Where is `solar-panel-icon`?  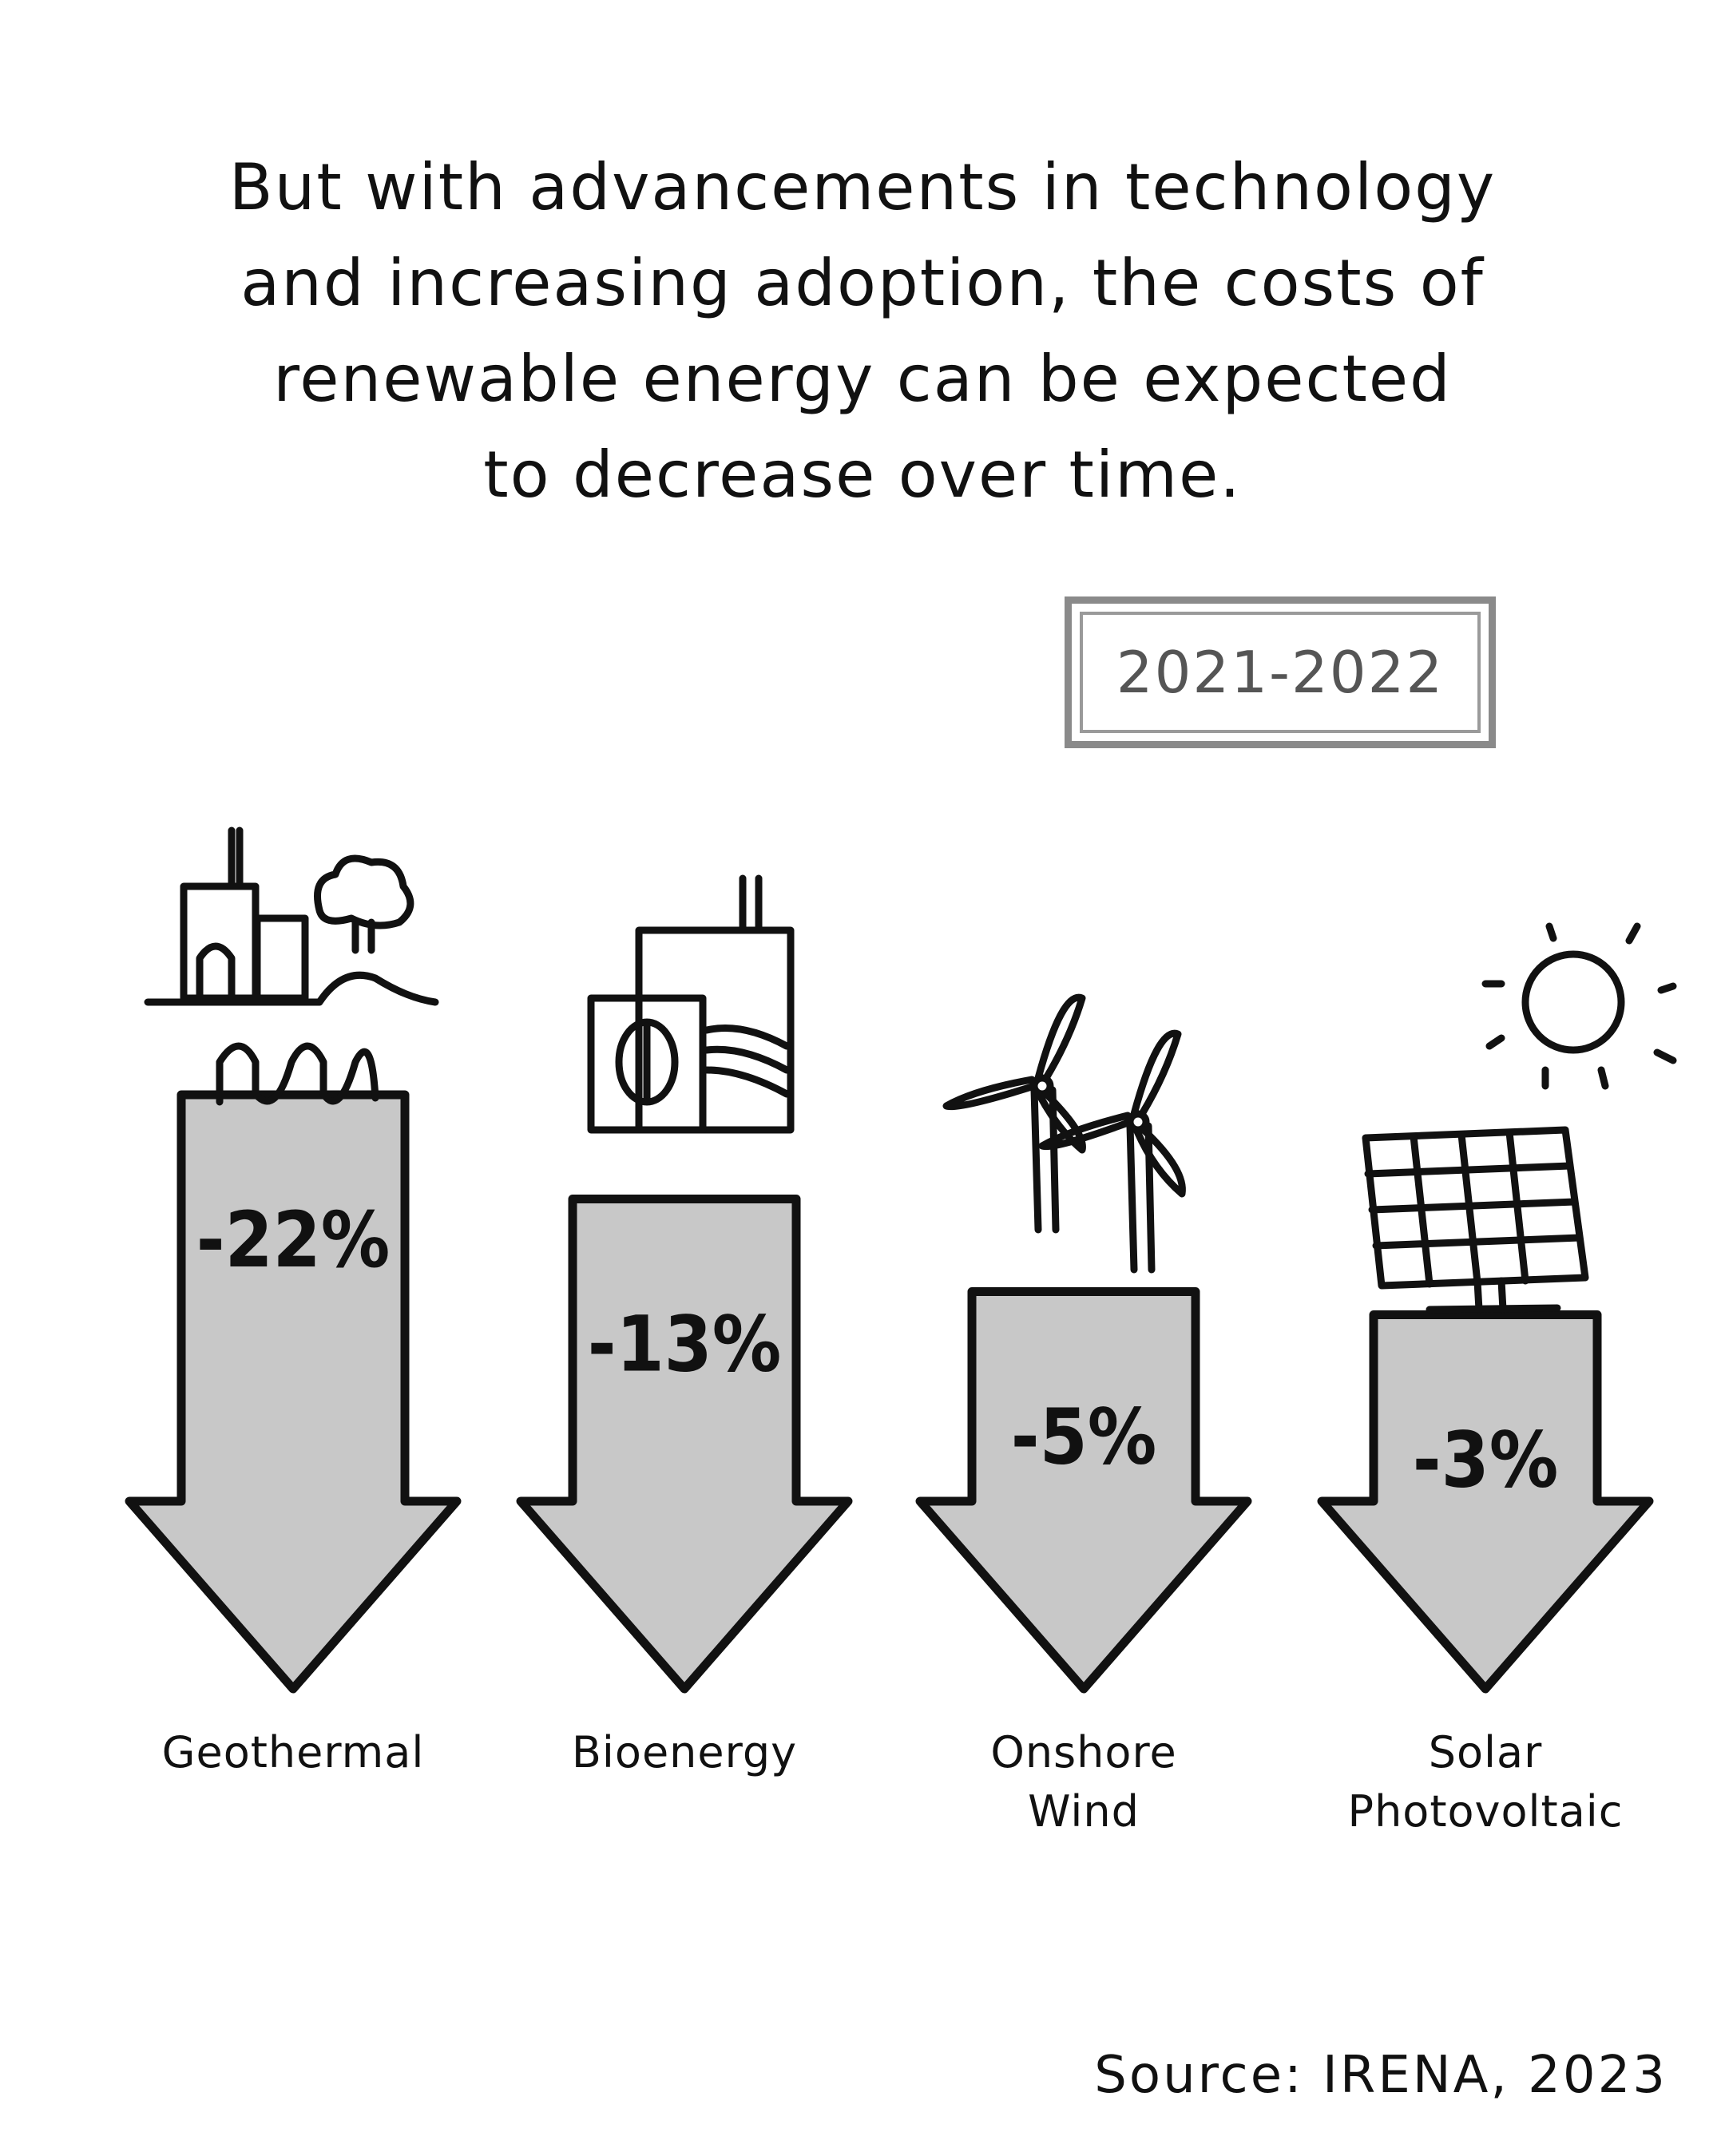 solar-panel-icon is located at coordinates (1520, 1118).